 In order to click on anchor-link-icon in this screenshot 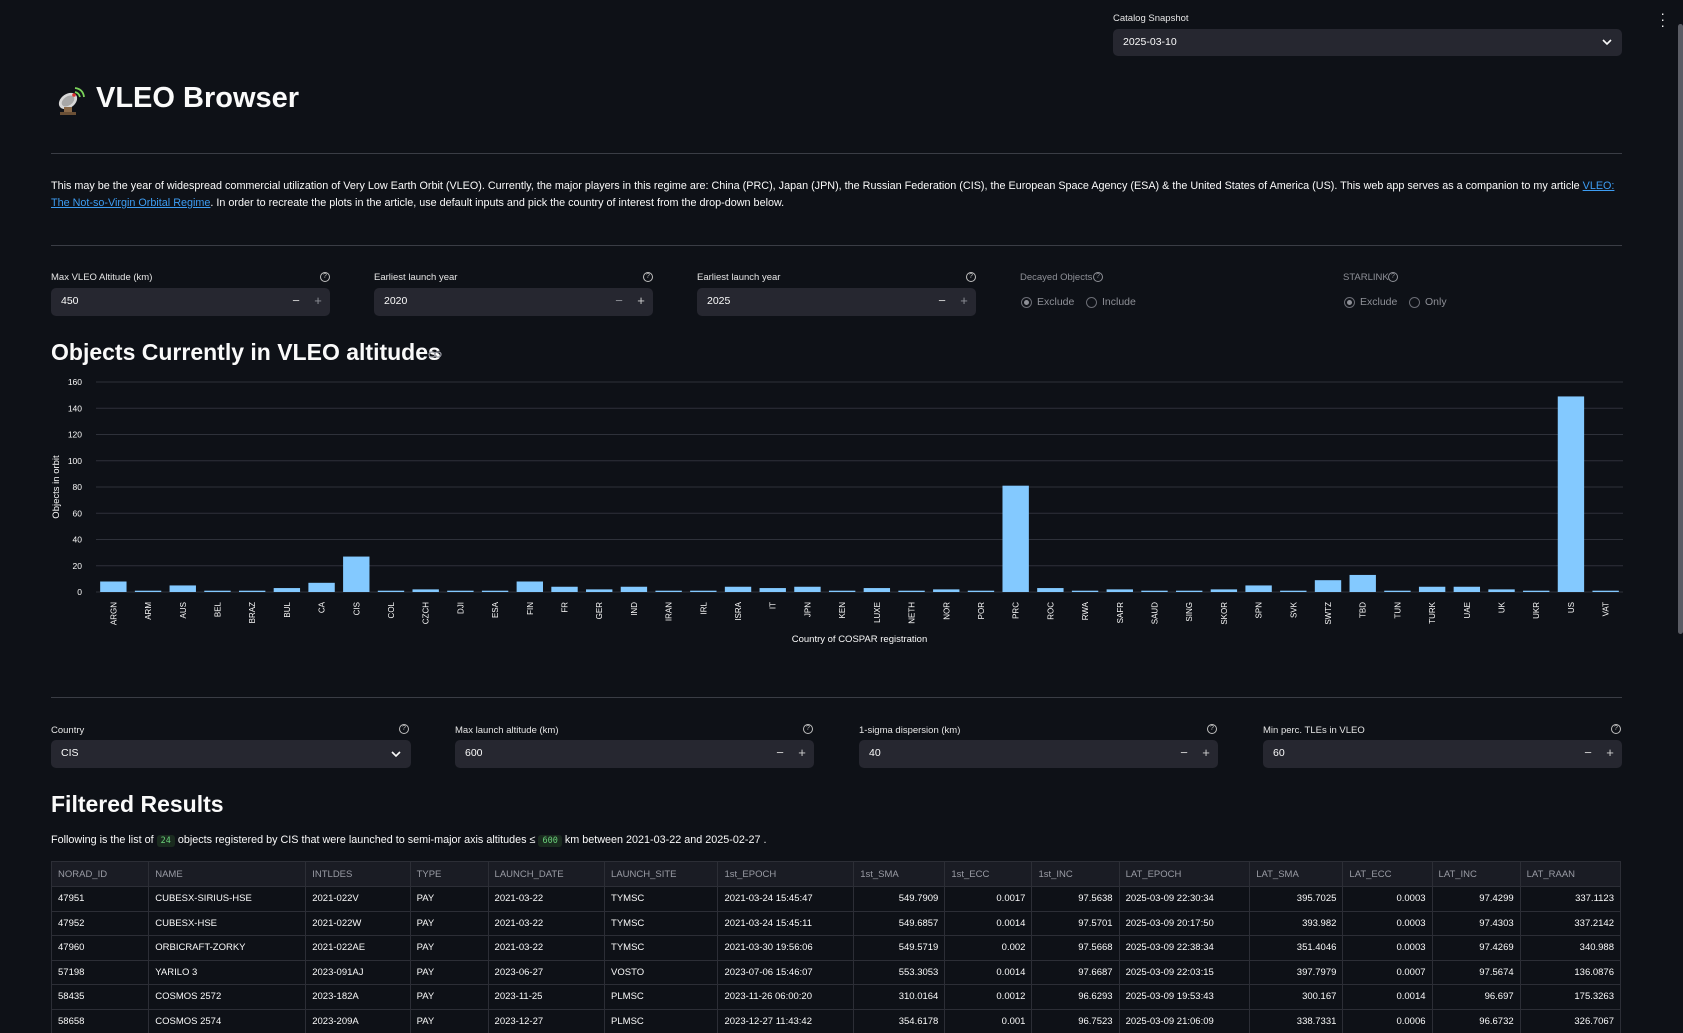, I will do `click(435, 355)`.